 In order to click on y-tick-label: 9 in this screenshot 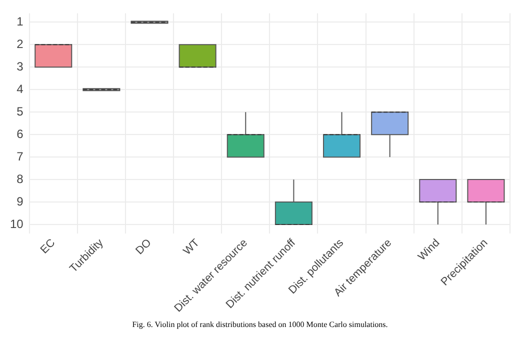, I will do `click(20, 201)`.